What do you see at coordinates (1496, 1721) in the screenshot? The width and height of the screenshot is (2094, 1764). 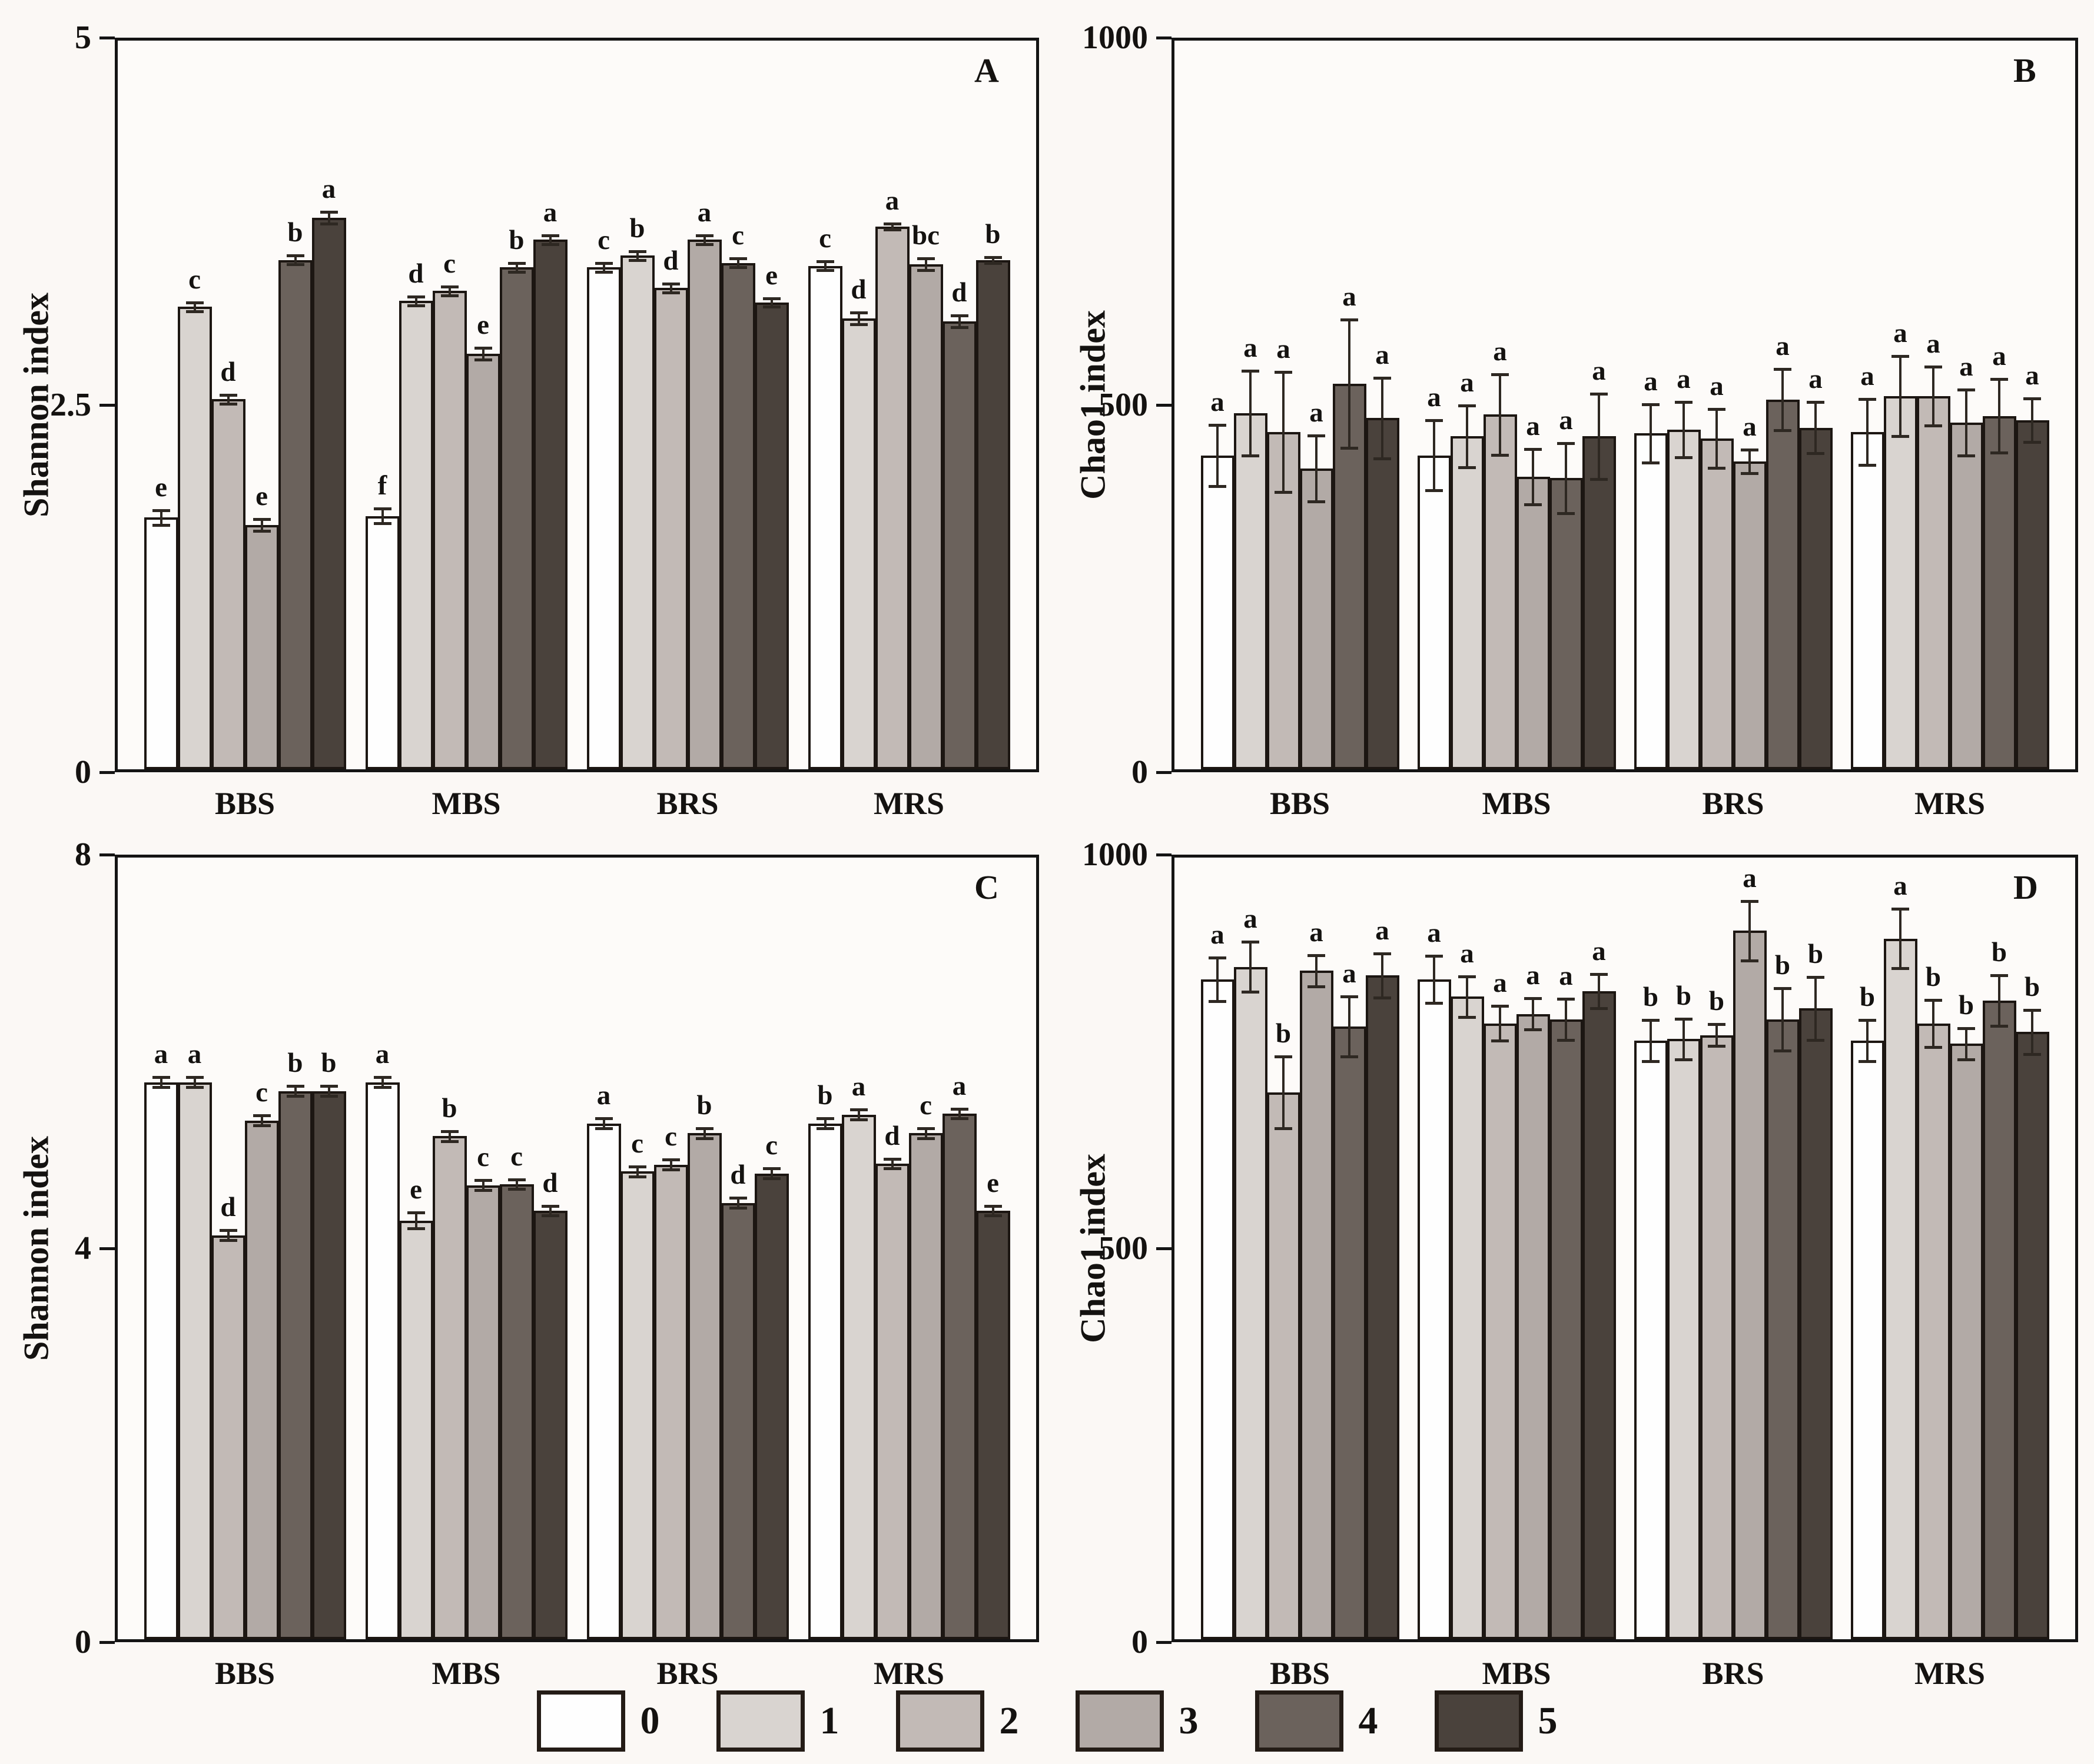 I see `legend-item-5: 5` at bounding box center [1496, 1721].